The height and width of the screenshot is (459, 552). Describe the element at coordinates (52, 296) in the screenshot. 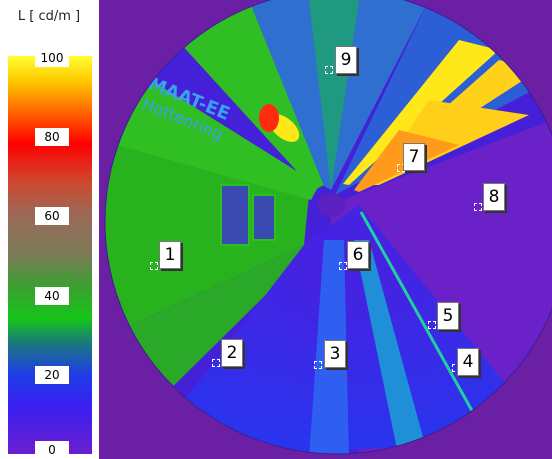

I see `legend-tick-40: 40` at that location.